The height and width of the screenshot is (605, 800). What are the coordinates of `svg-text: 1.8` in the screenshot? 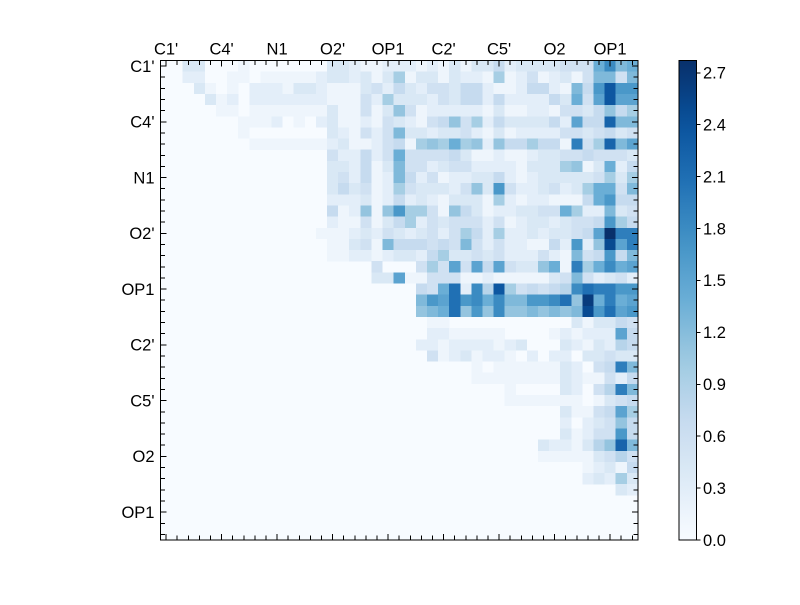 It's located at (714, 229).